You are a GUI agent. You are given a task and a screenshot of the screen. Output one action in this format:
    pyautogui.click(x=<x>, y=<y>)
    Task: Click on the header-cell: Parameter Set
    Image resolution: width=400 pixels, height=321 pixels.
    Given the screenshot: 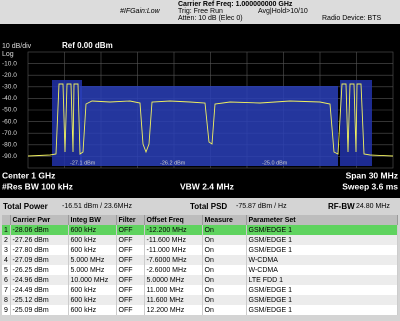 What is the action you would take?
    pyautogui.click(x=322, y=220)
    